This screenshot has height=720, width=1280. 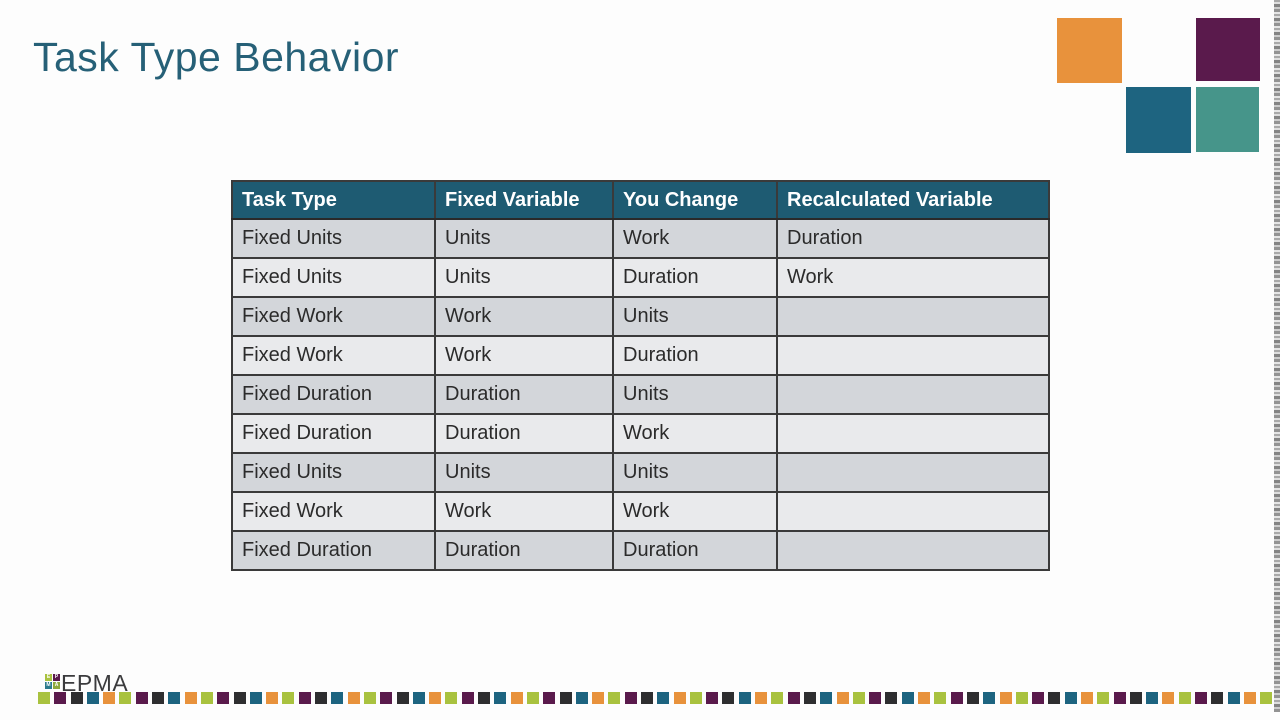 I want to click on footer-strip, so click(x=655, y=698).